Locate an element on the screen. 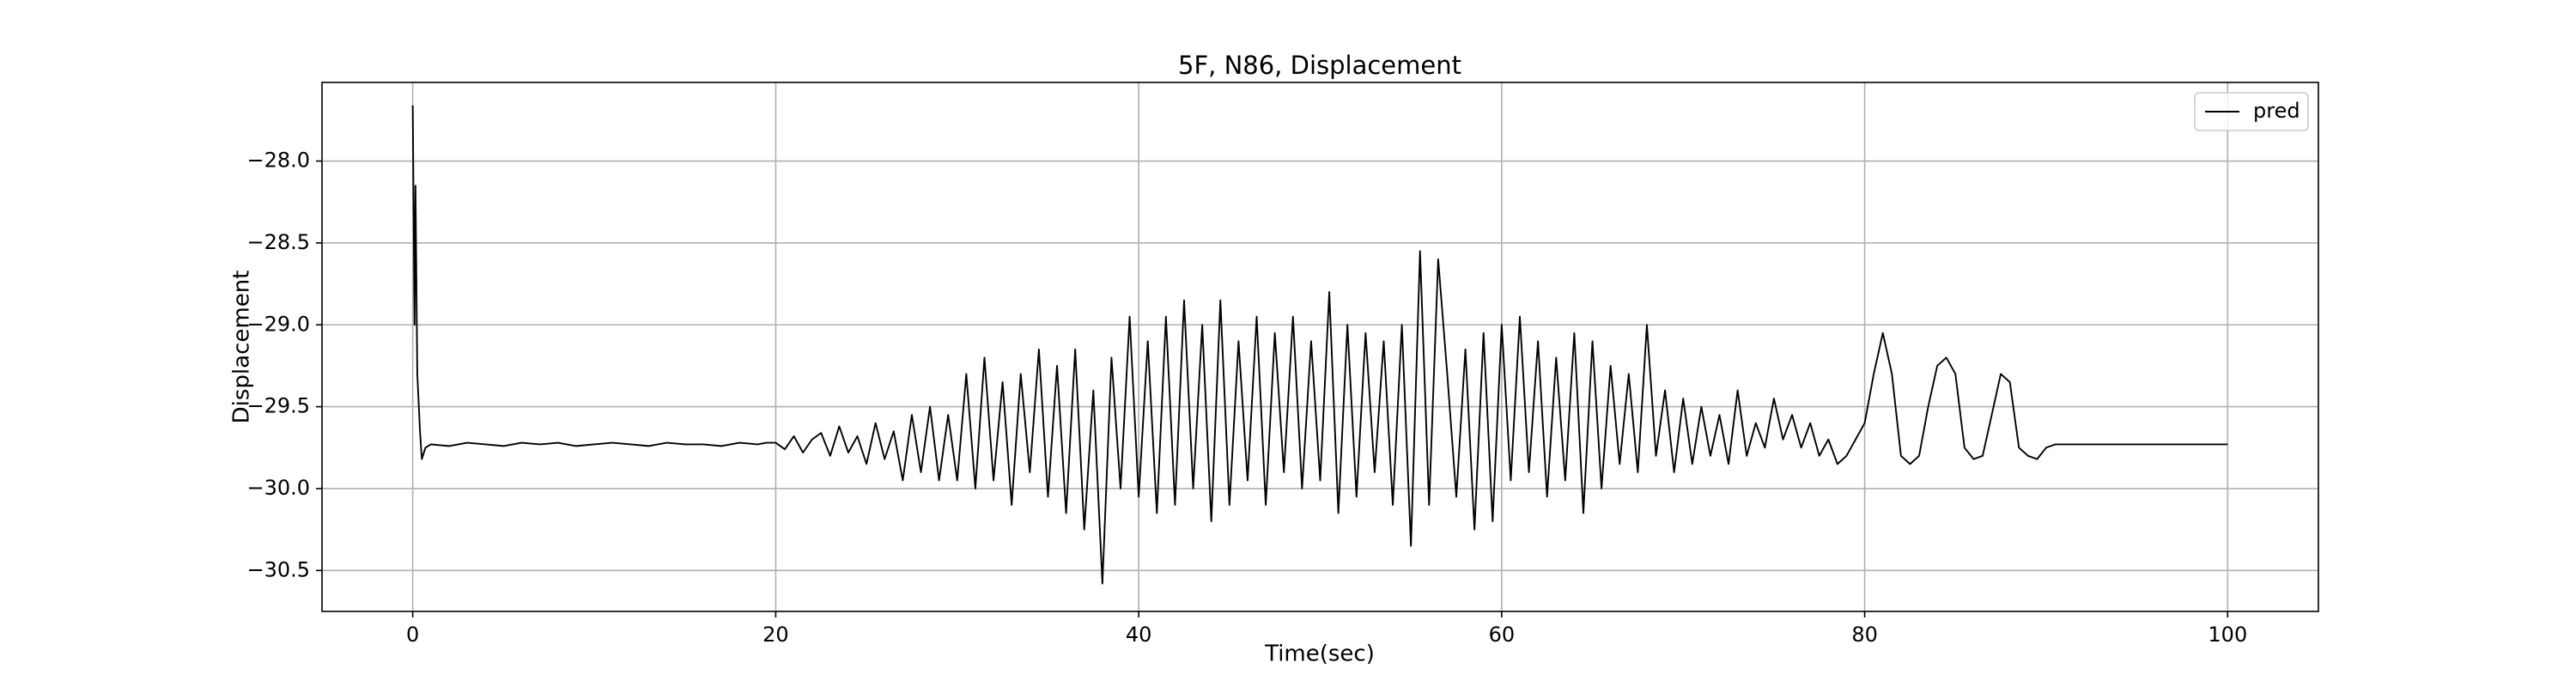 This screenshot has width=2576, height=687. y-tick-label: −30.5 is located at coordinates (278, 569).